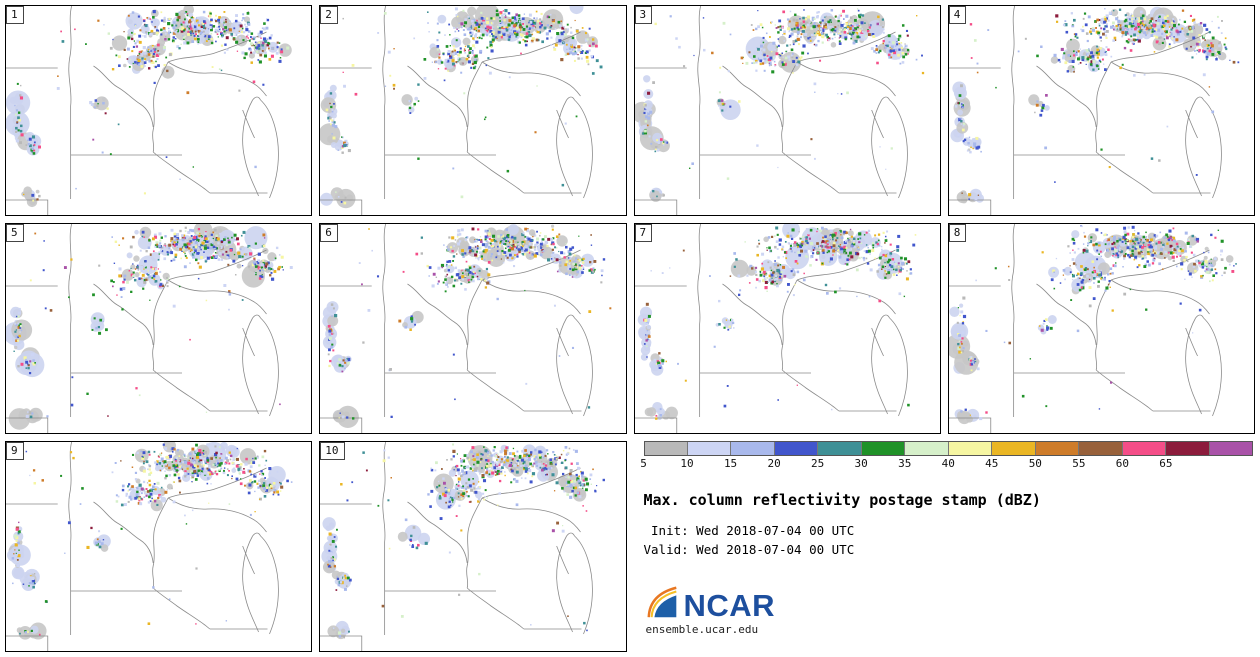 The image size is (1260, 657). Describe the element at coordinates (329, 233) in the screenshot. I see `panel-number-label: 6` at that location.